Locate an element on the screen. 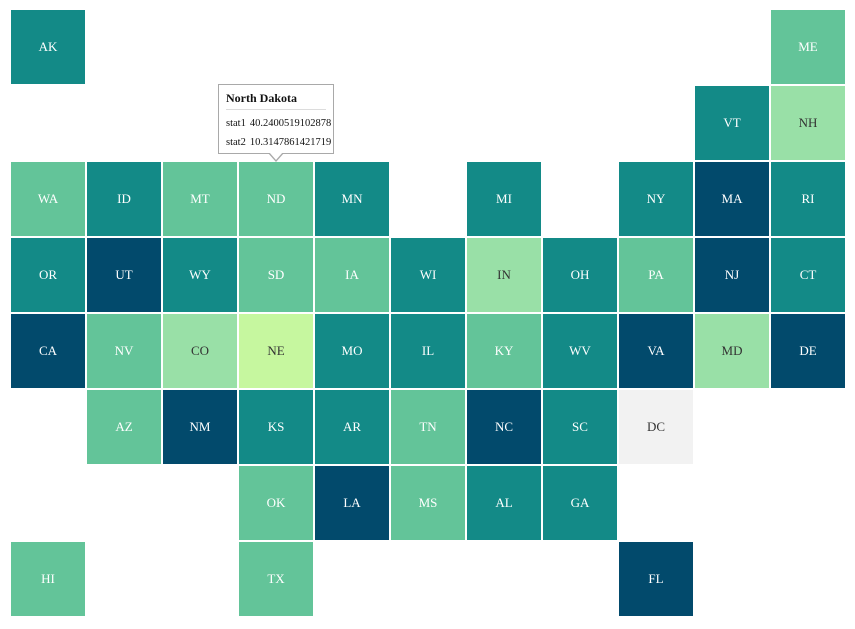 Image resolution: width=855 pixels, height=629 pixels. state-tile-tx: TX is located at coordinates (276, 579).